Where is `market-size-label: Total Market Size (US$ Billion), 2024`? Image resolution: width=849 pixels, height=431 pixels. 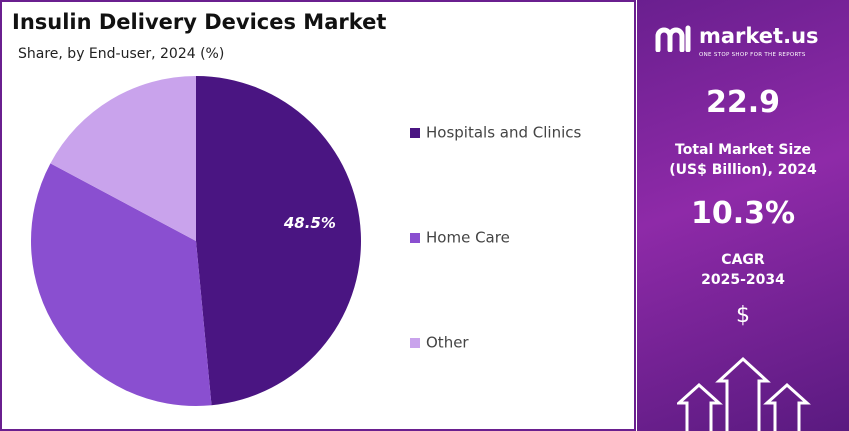
market-size-label: Total Market Size (US$ Billion), 2024 is located at coordinates (743, 160).